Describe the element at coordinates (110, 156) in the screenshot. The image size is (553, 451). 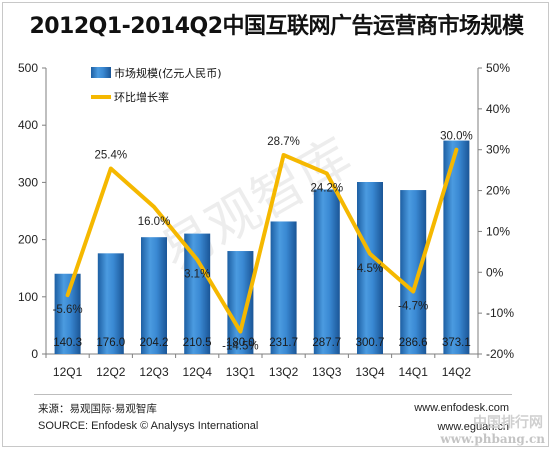
I see `line-value-label: 25.4%` at that location.